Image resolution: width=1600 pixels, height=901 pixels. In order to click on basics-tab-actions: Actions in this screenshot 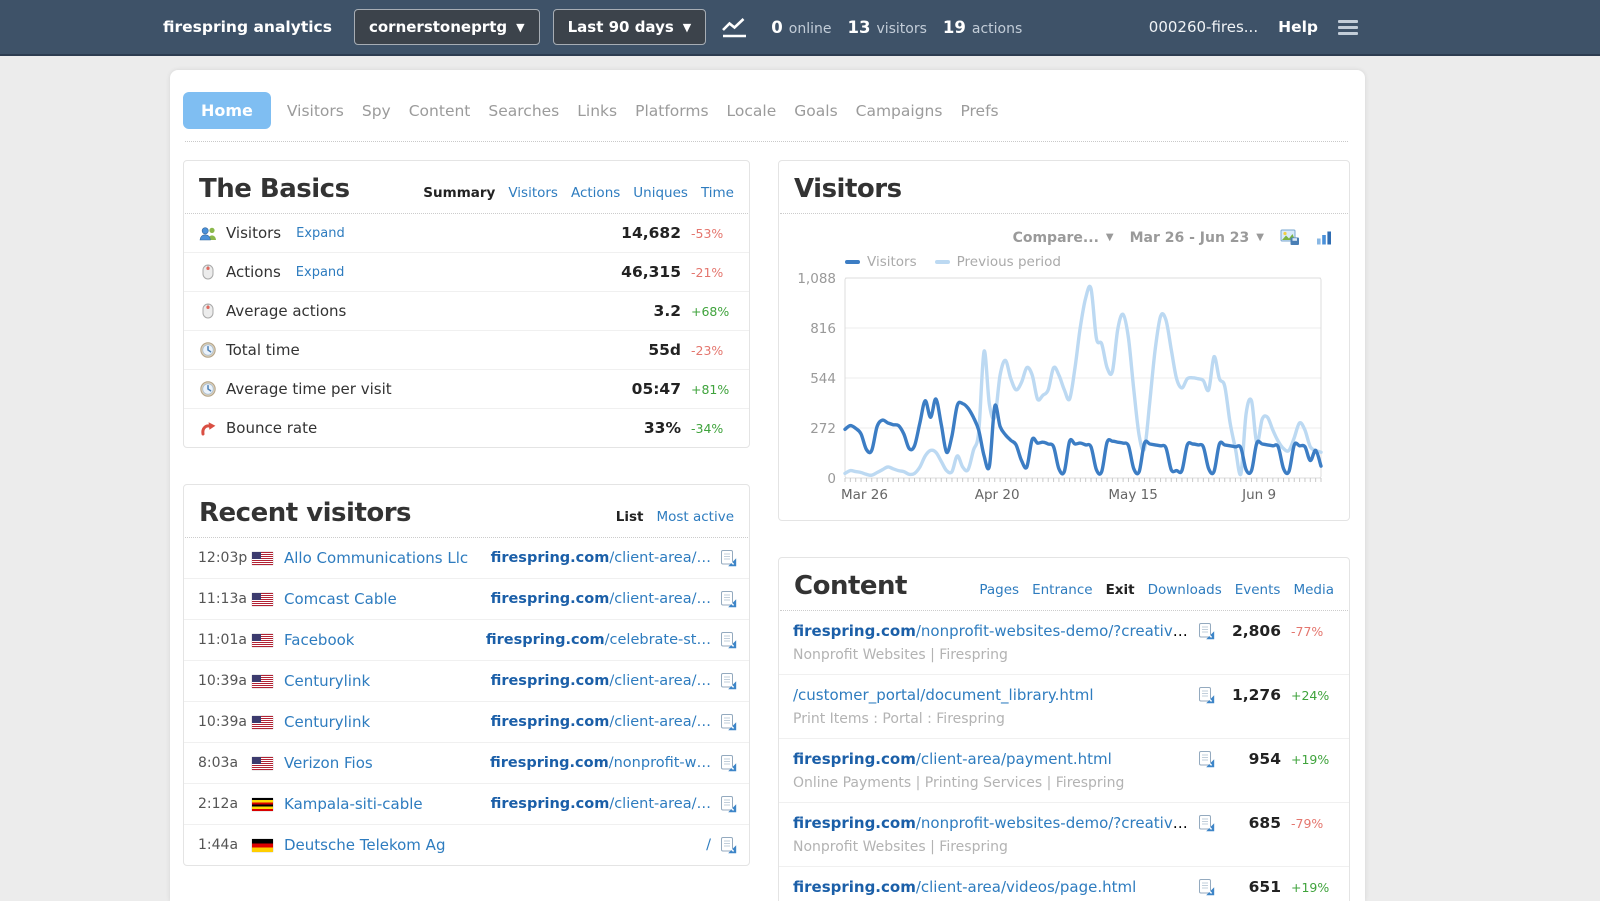, I will do `click(595, 193)`.